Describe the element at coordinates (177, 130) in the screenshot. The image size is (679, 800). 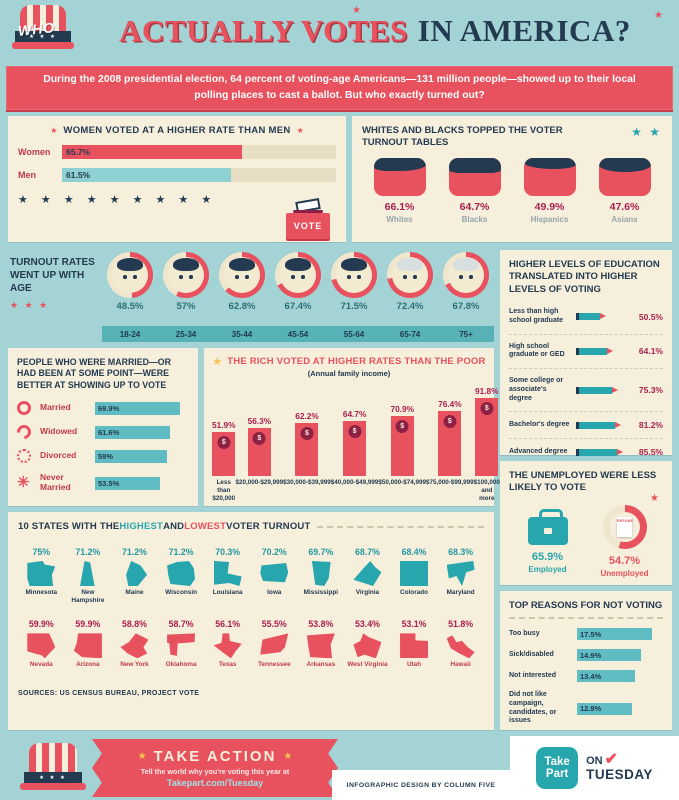
I see `section-title: WOMEN VOTED AT A HIGHER RATE THAN MEN` at that location.